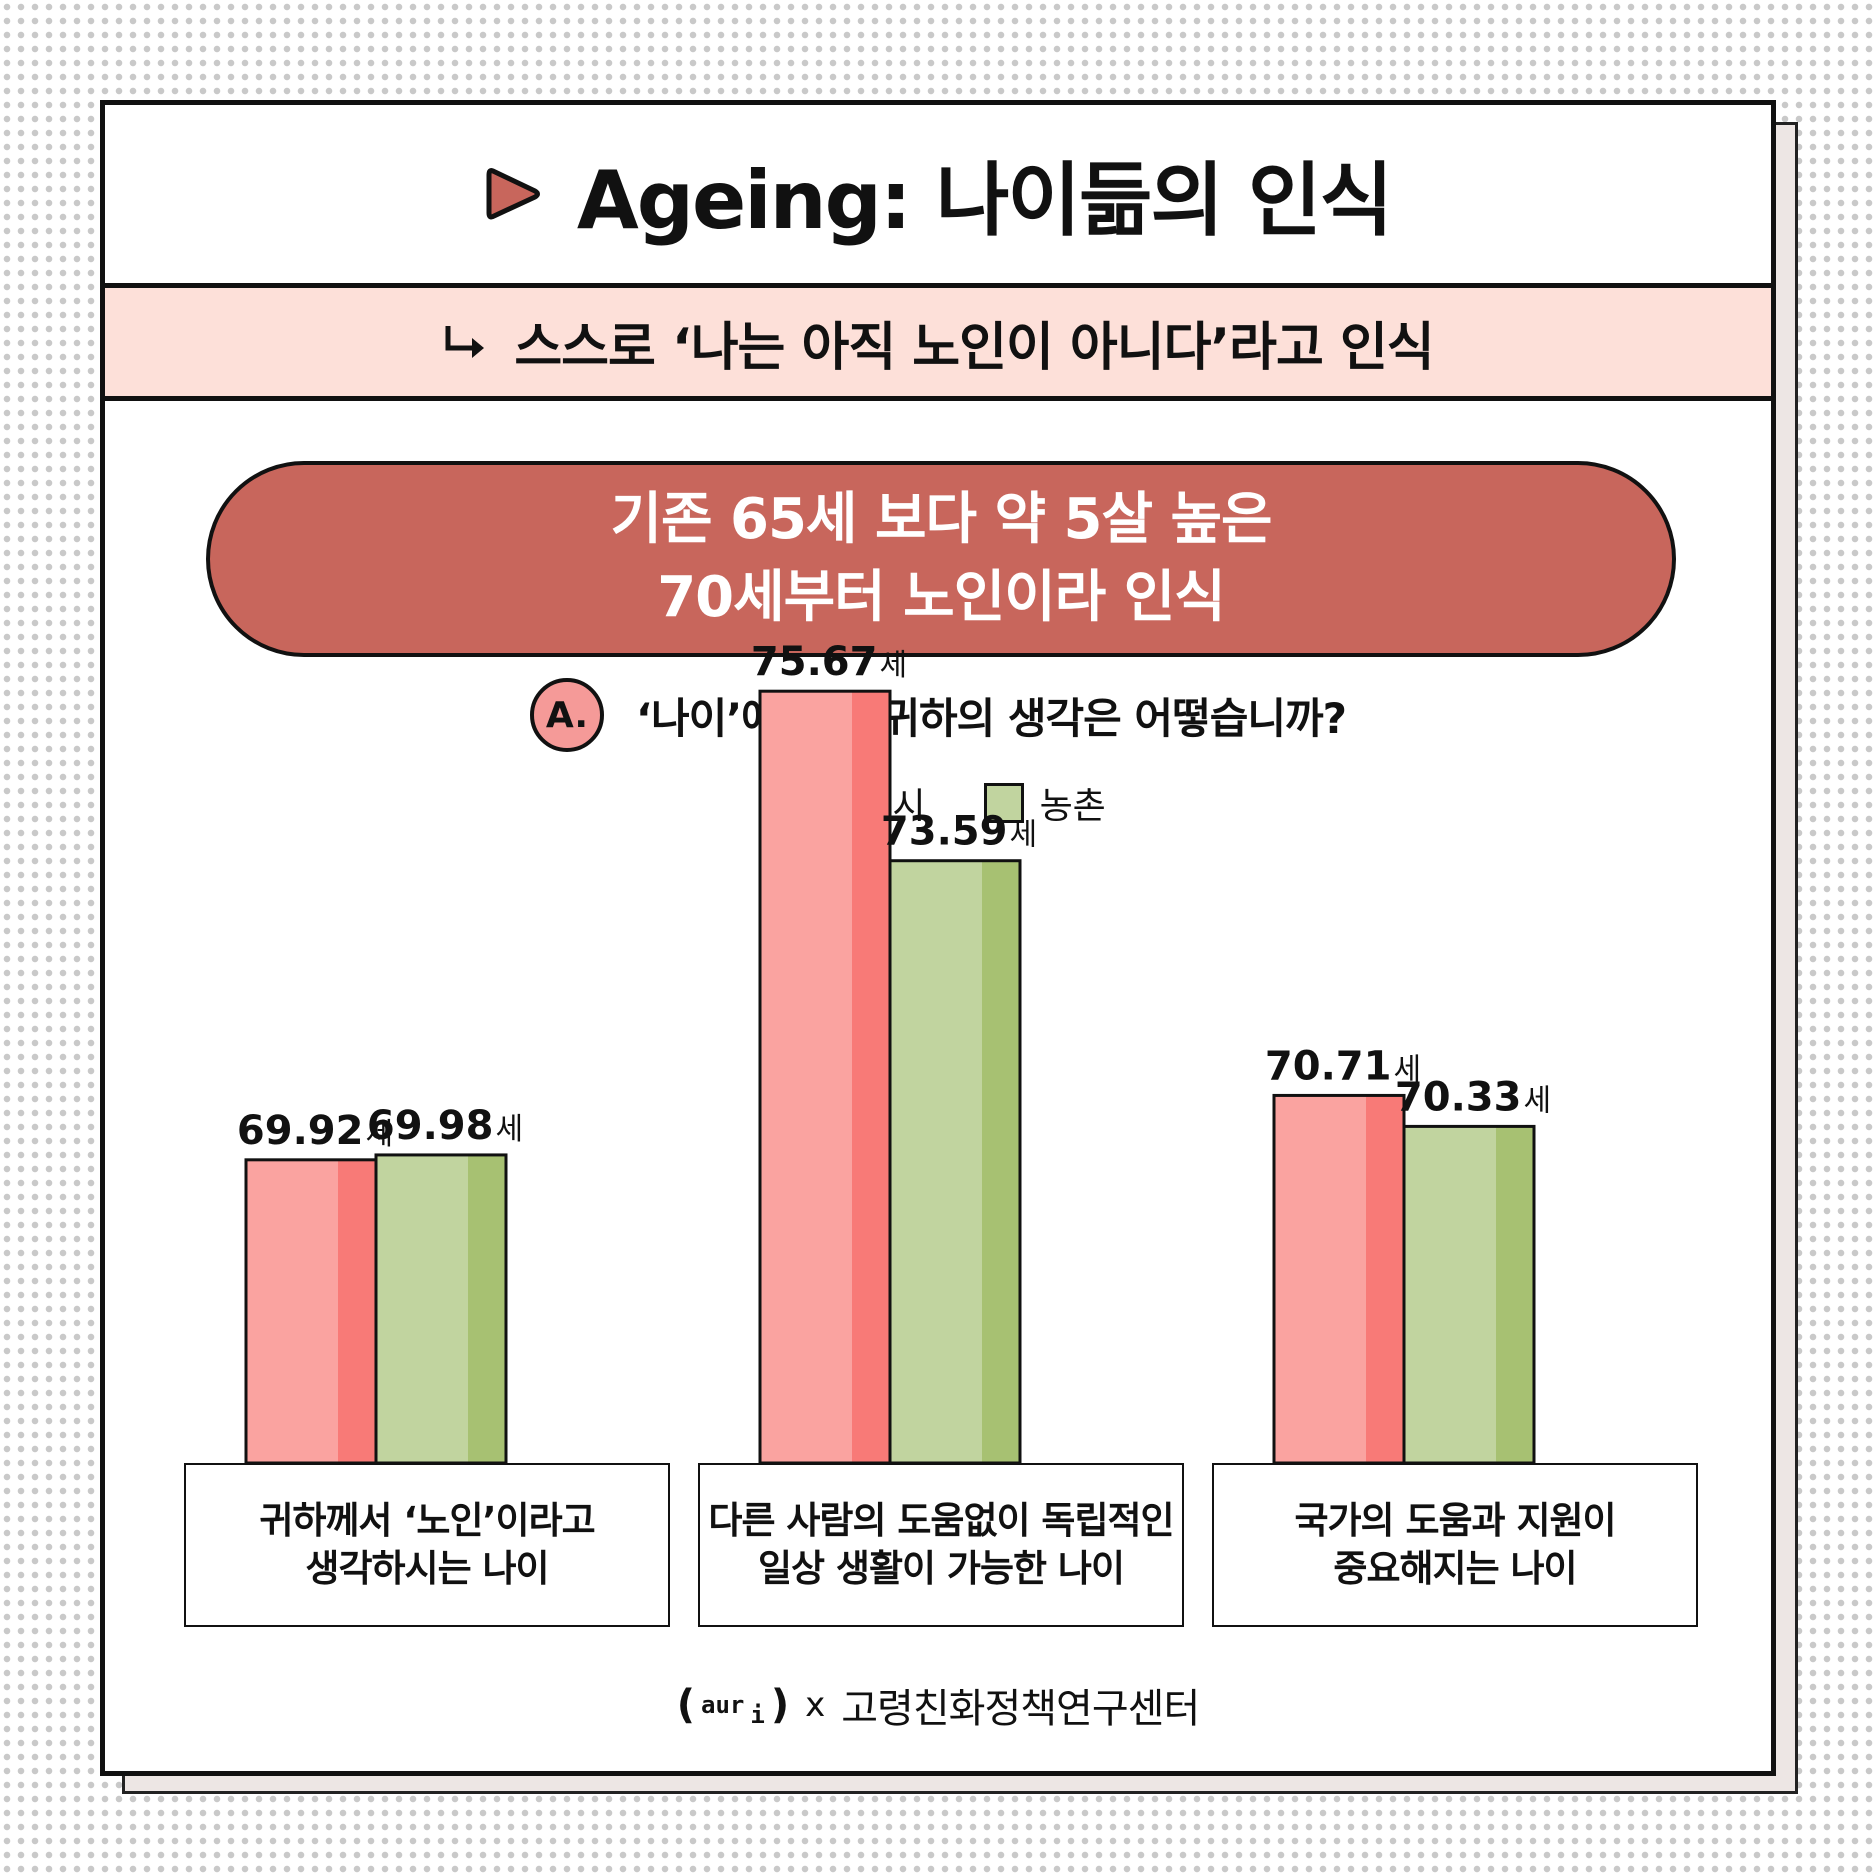 The image size is (1875, 1875). I want to click on category-box-3: 국가의 도움과 지원이 중요해지는 나이, so click(1455, 1545).